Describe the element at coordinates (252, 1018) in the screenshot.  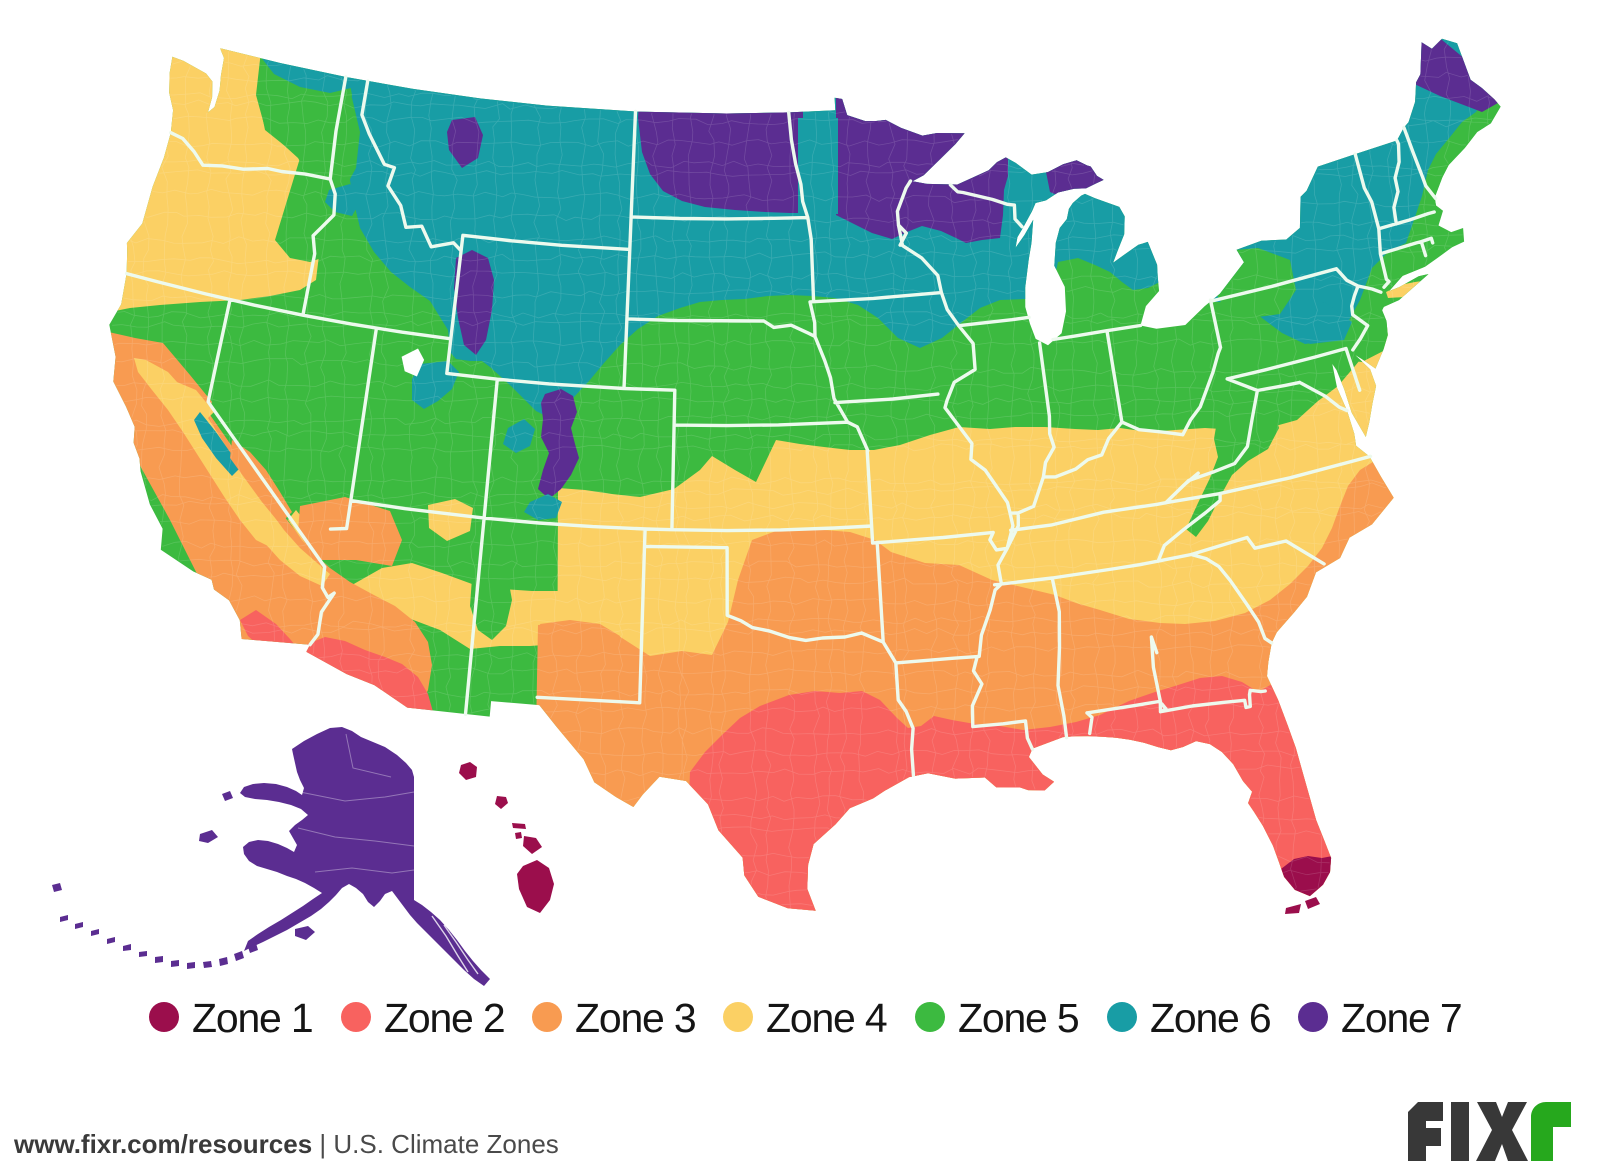
I see `svg-text: Zone 1` at that location.